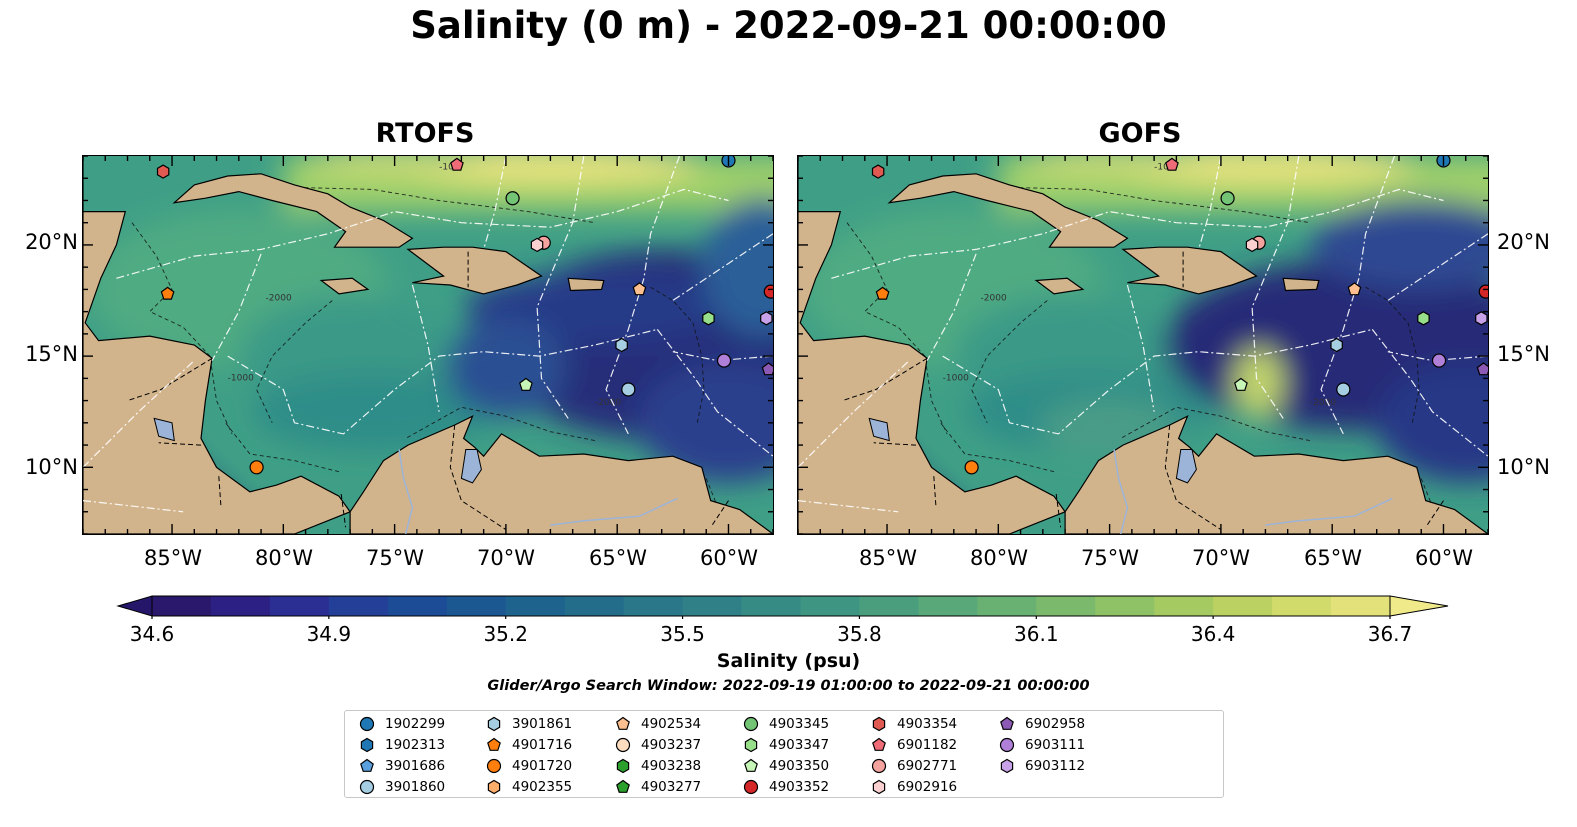 The image size is (1577, 827). I want to click on legend-label: 3901861, so click(542, 724).